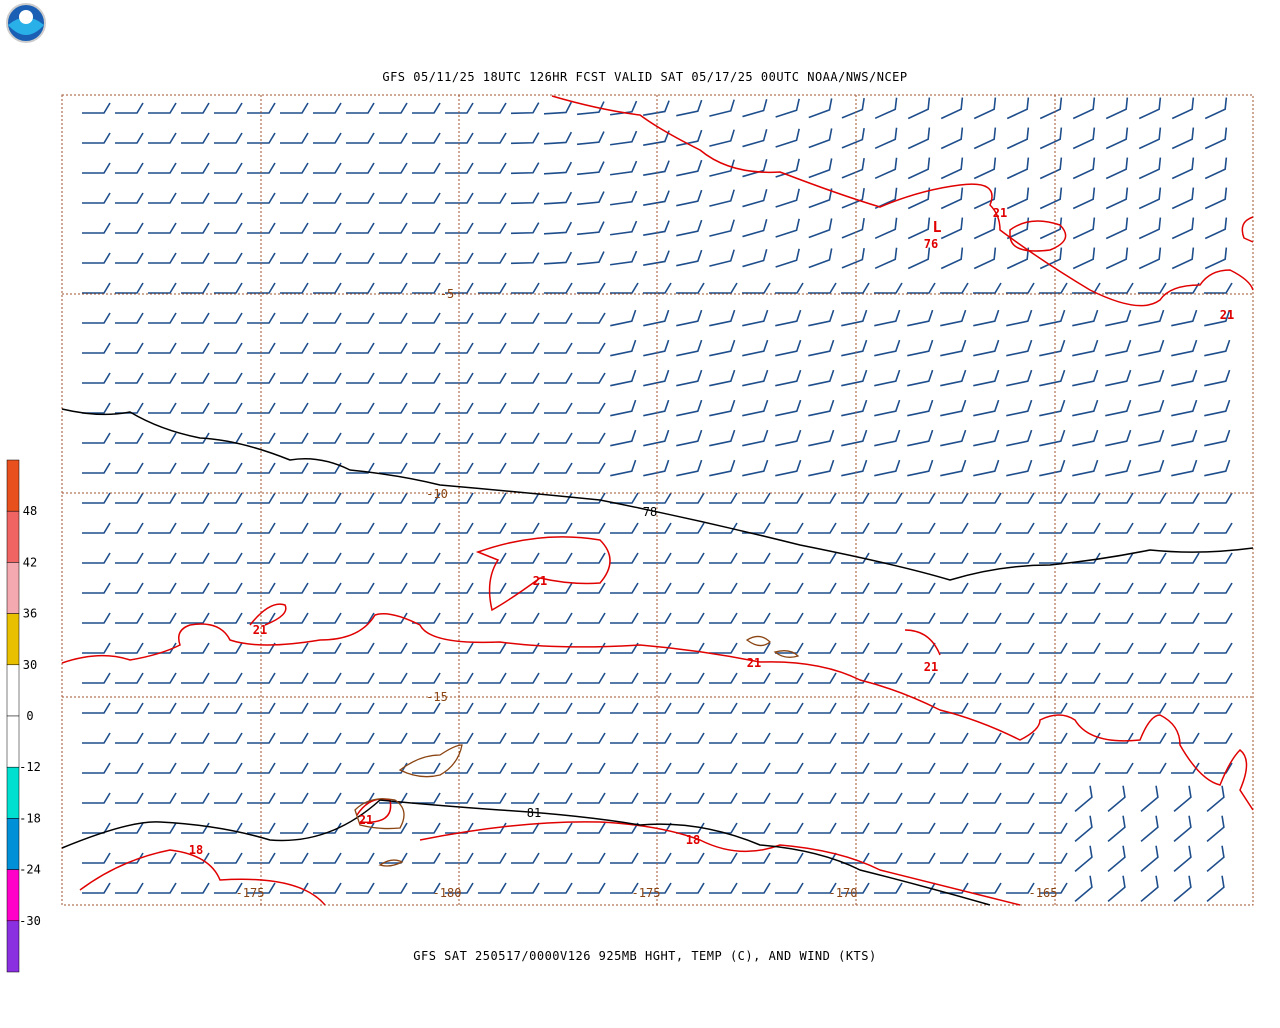 The width and height of the screenshot is (1280, 1028). Describe the element at coordinates (437, 494) in the screenshot. I see `lat-label: -10` at that location.